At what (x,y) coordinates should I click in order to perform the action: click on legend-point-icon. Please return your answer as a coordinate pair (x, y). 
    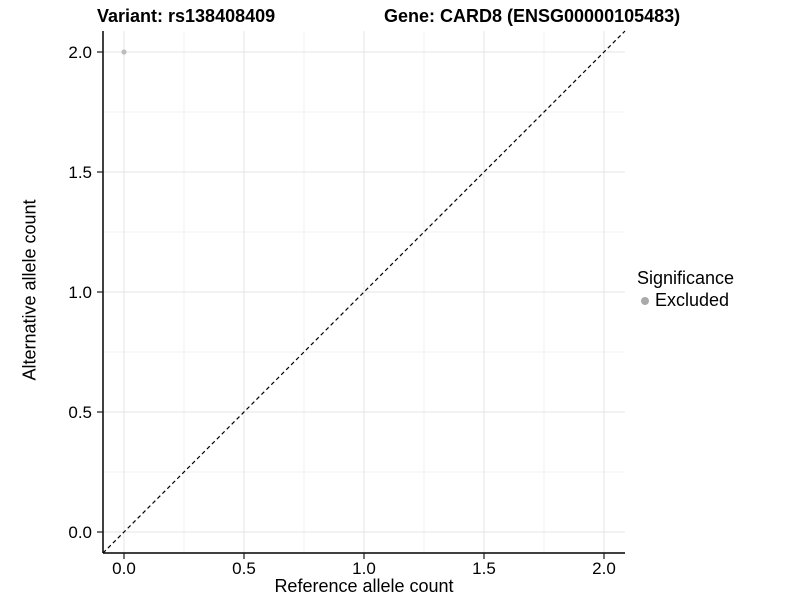
    Looking at the image, I should click on (645, 300).